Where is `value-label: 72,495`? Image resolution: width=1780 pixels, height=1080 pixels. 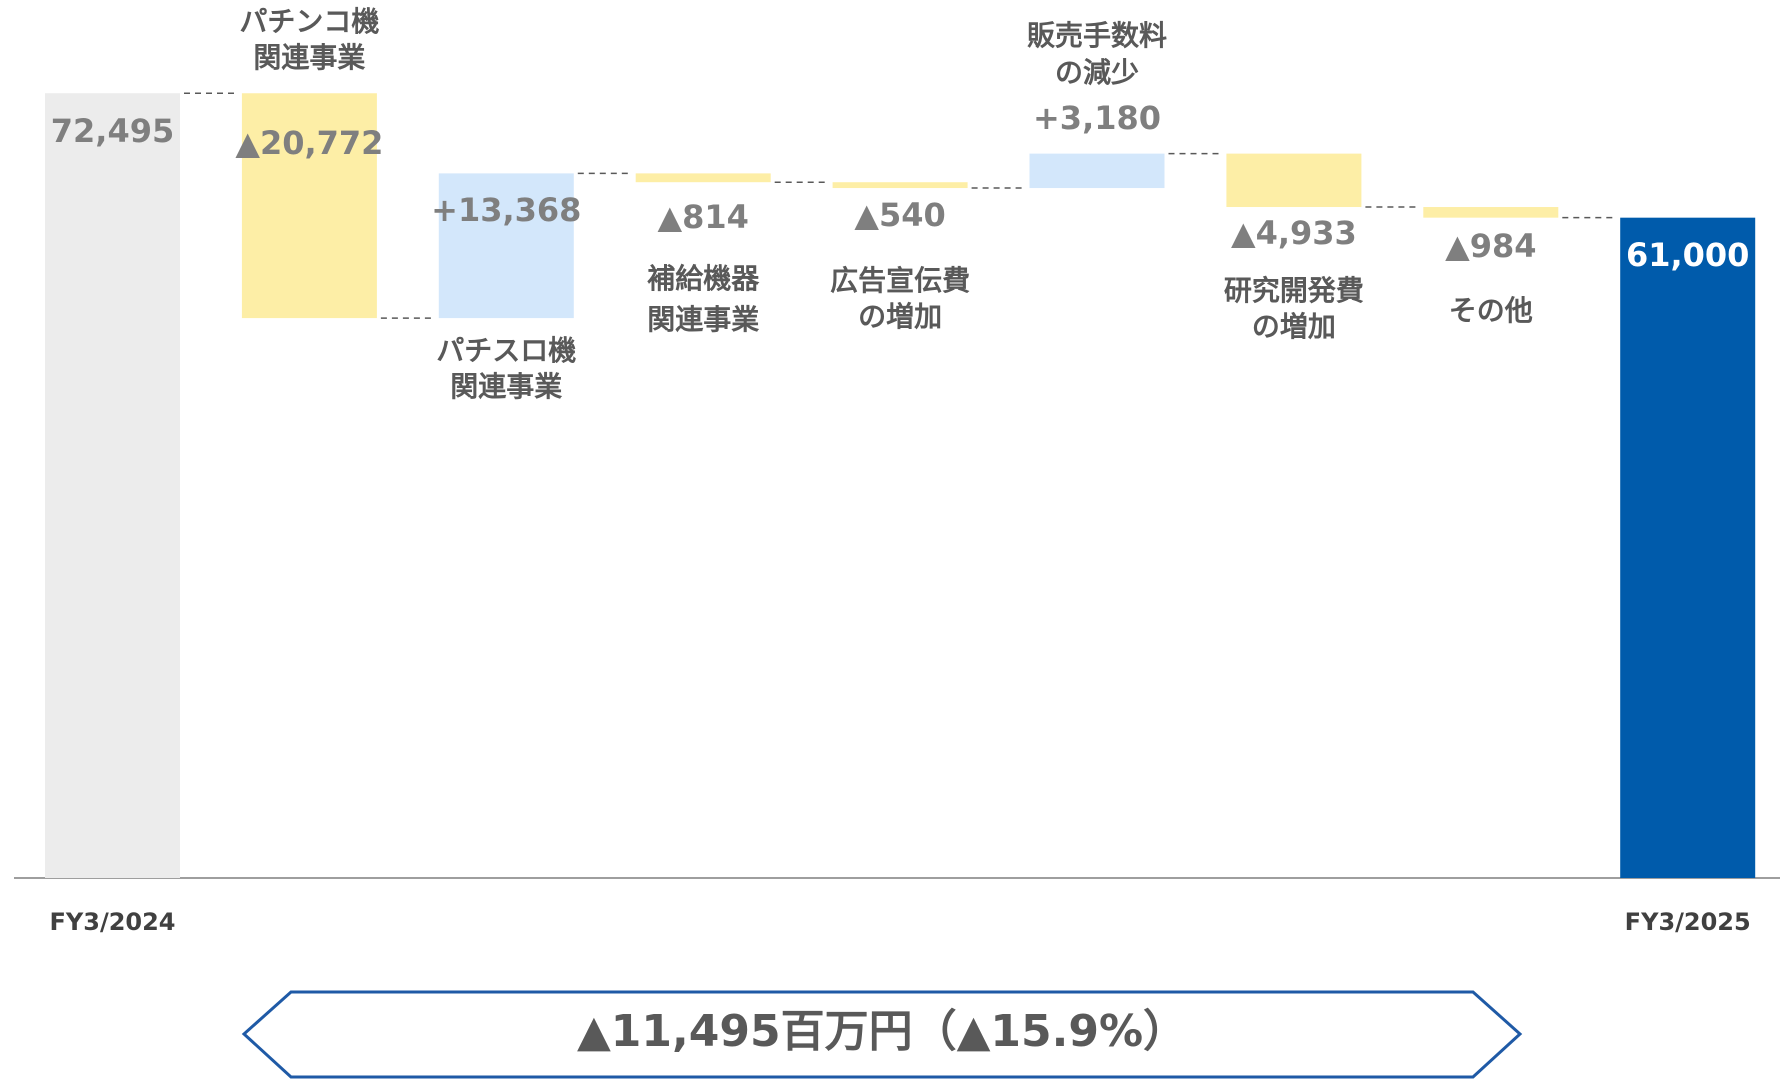 value-label: 72,495 is located at coordinates (112, 131).